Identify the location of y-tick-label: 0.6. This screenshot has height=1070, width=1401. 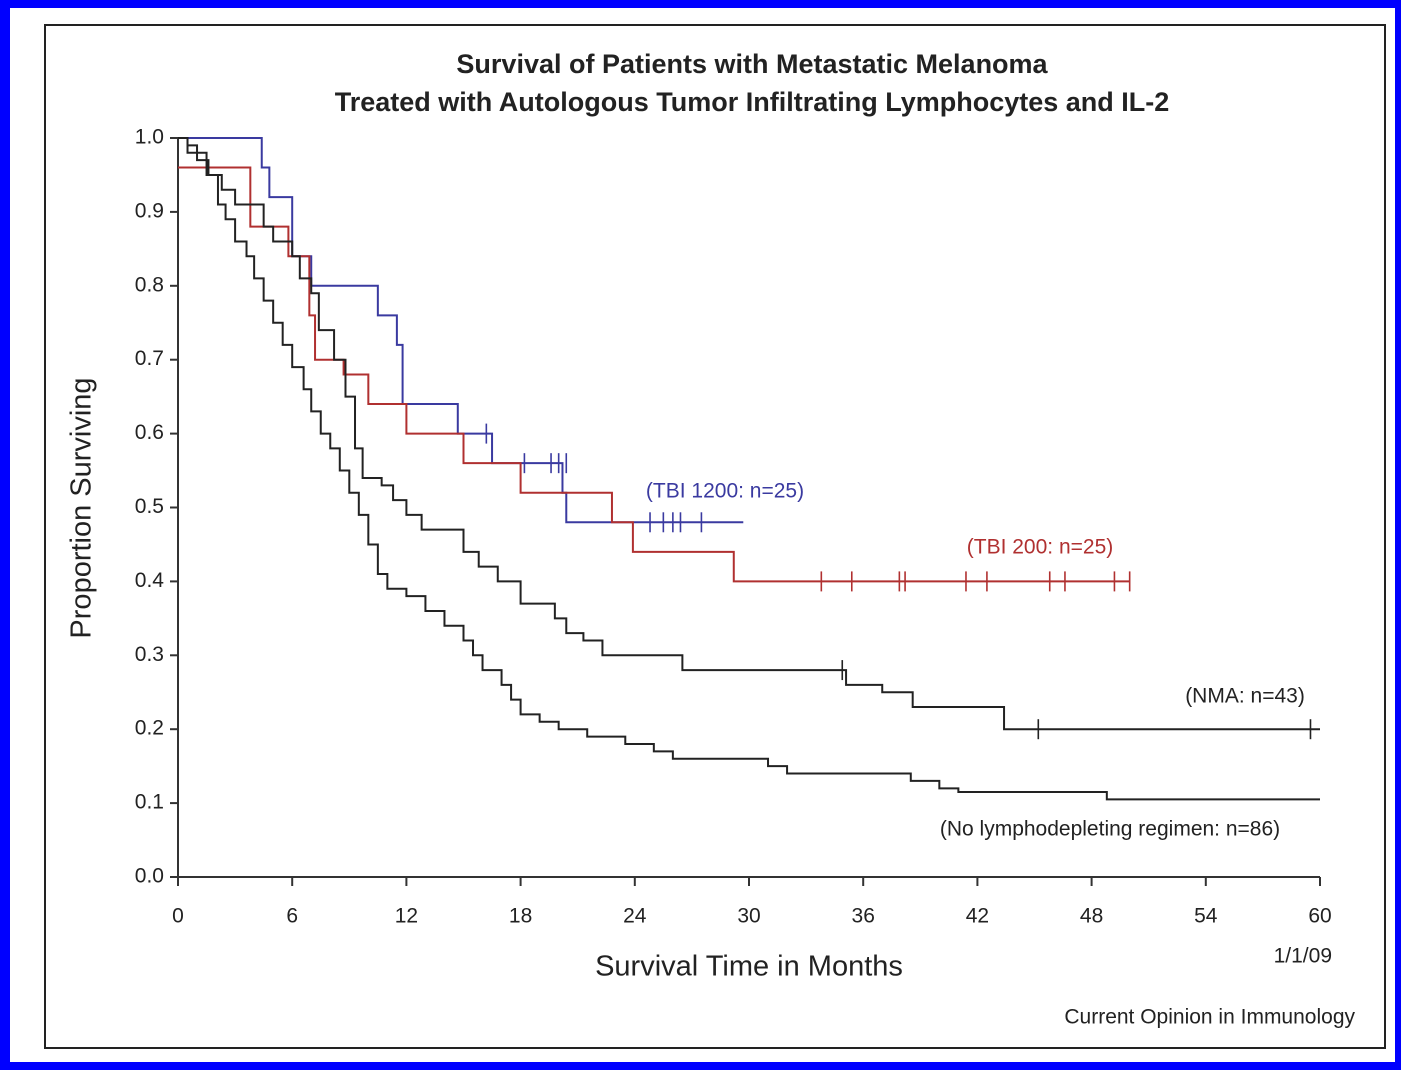
(149, 432).